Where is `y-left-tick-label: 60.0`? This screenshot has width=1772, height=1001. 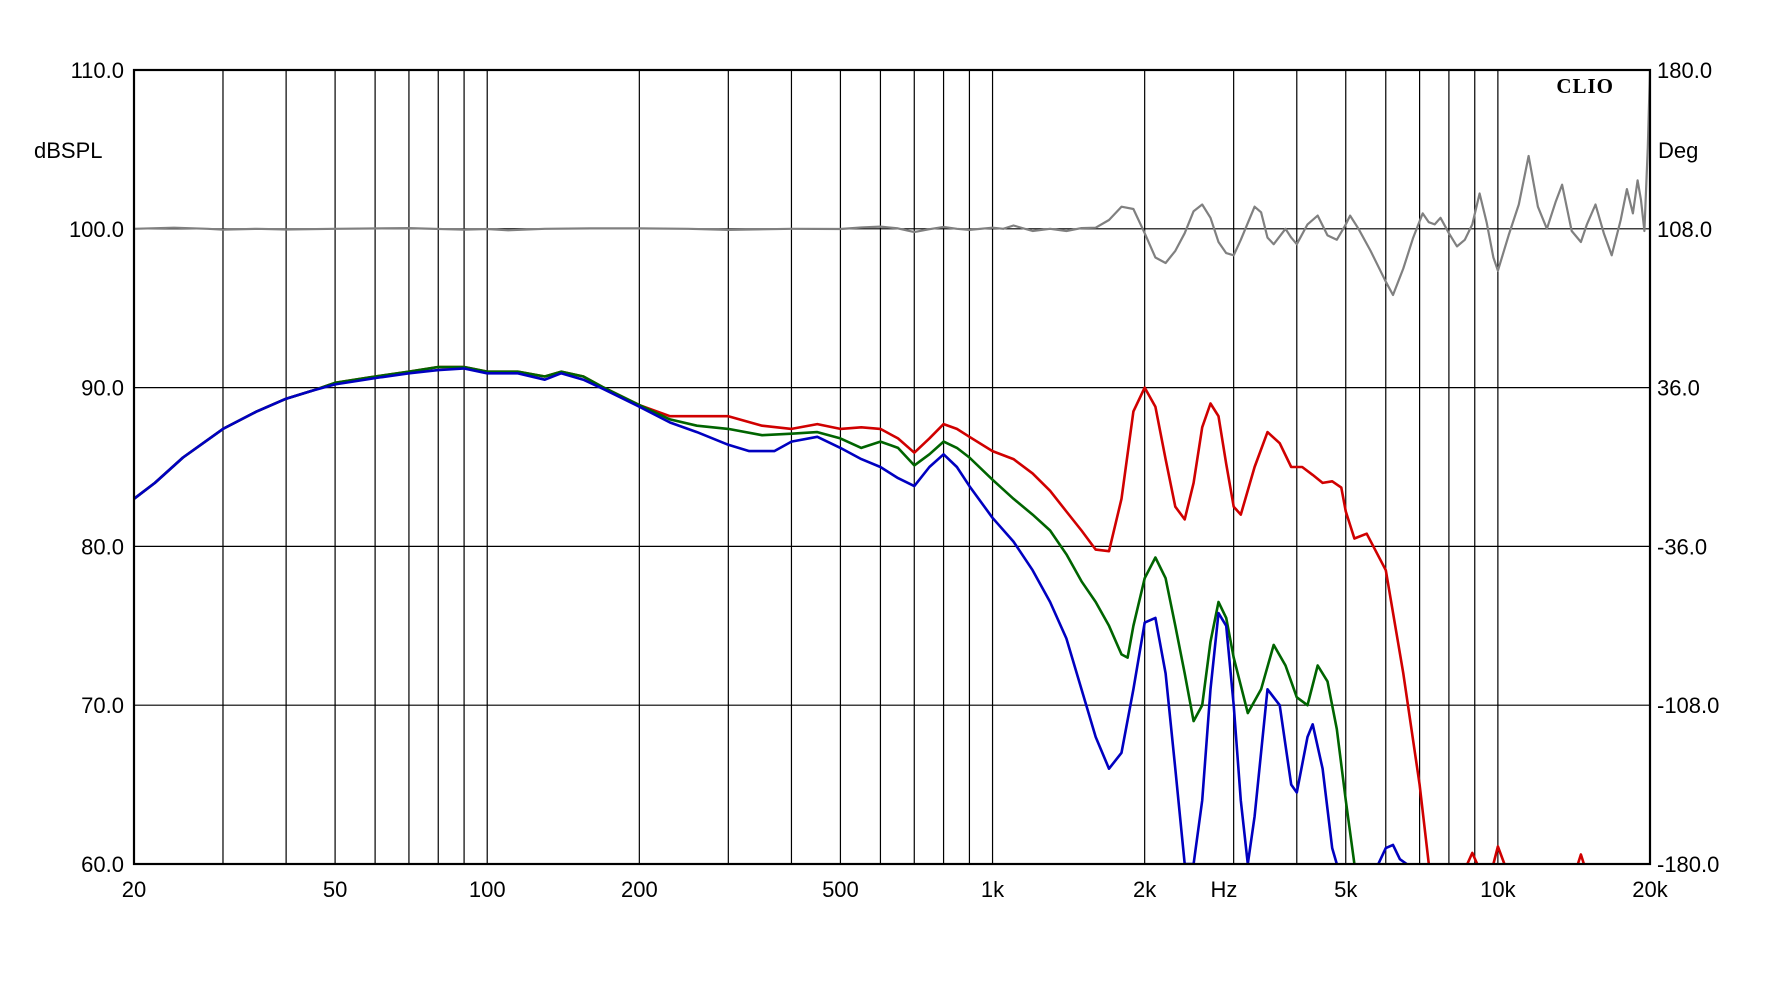 y-left-tick-label: 60.0 is located at coordinates (102, 864).